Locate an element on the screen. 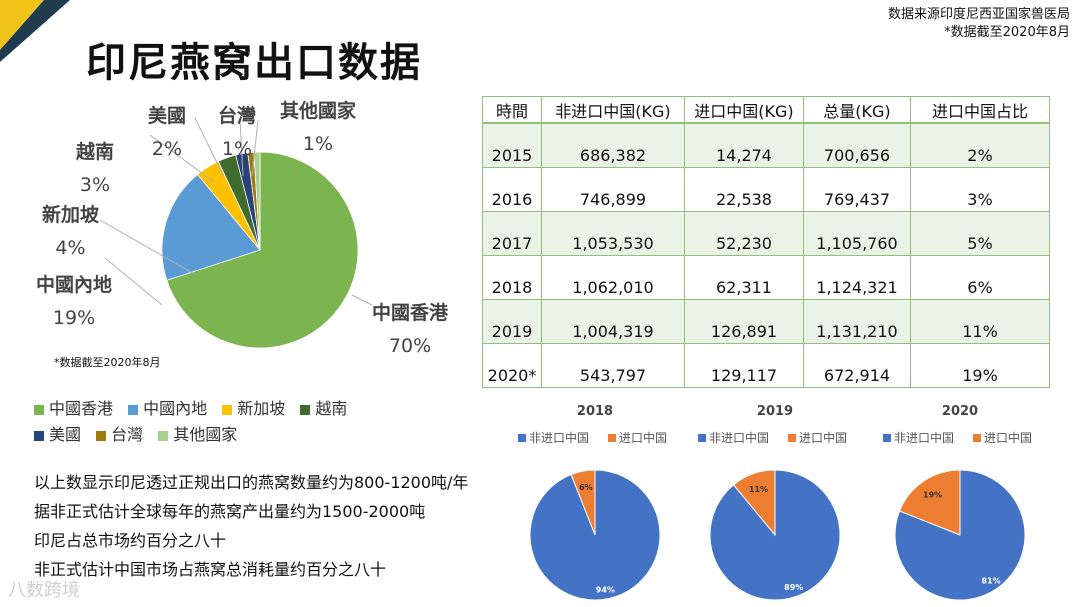 The width and height of the screenshot is (1080, 607). table-row: 2018 1,062,010 62,311 1,124,321 6% is located at coordinates (766, 277).